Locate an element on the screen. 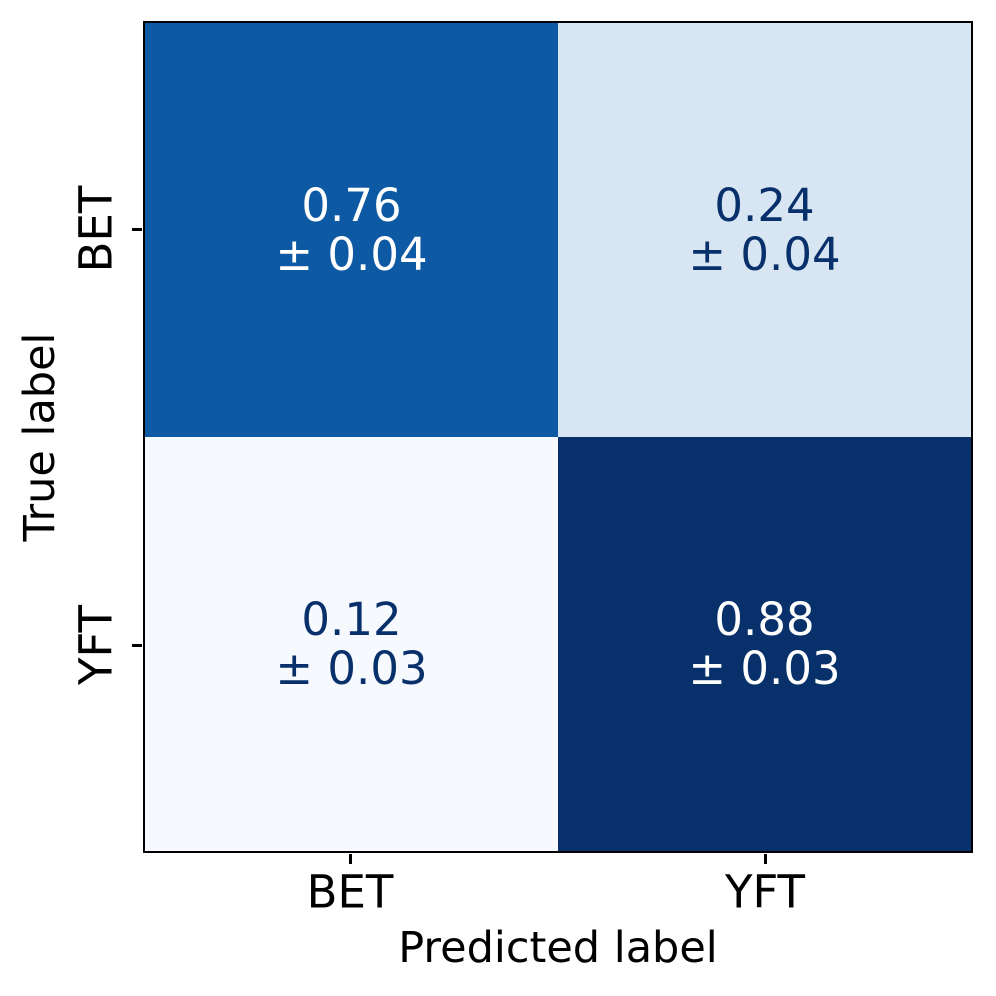 Image resolution: width=996 pixels, height=996 pixels. y-tick-label-yft: YFT is located at coordinates (96, 645).